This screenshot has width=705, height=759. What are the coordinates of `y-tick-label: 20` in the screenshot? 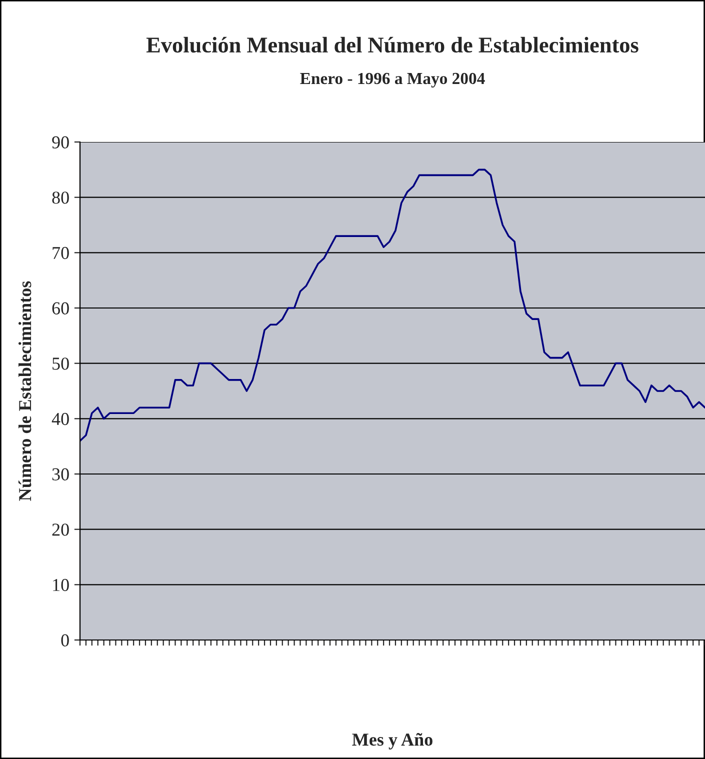 It's located at (60, 530).